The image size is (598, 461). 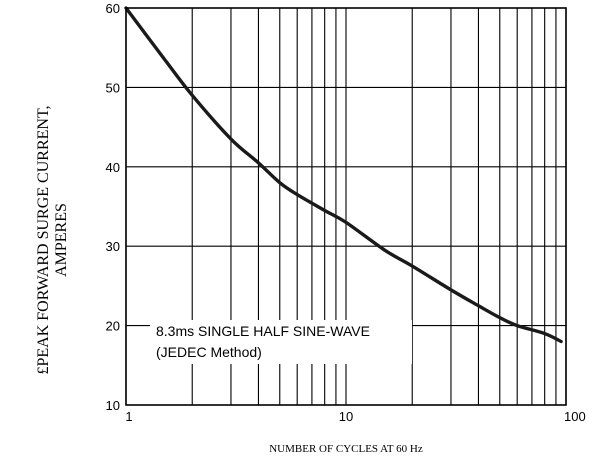 I want to click on annotation-line-1: 8.3ms SINGLE HALF SINE-WAVE, so click(x=263, y=331).